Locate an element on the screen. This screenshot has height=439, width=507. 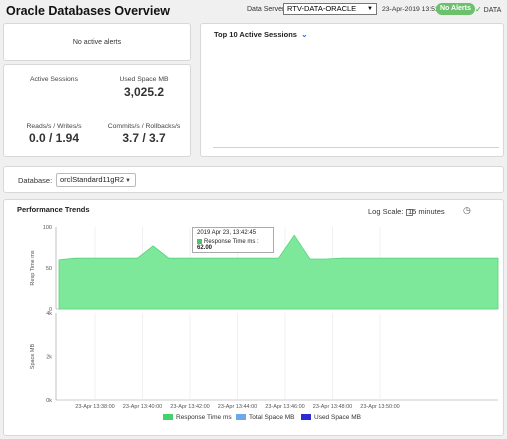
log-scale-toggle: Log Scale: is located at coordinates (391, 211).